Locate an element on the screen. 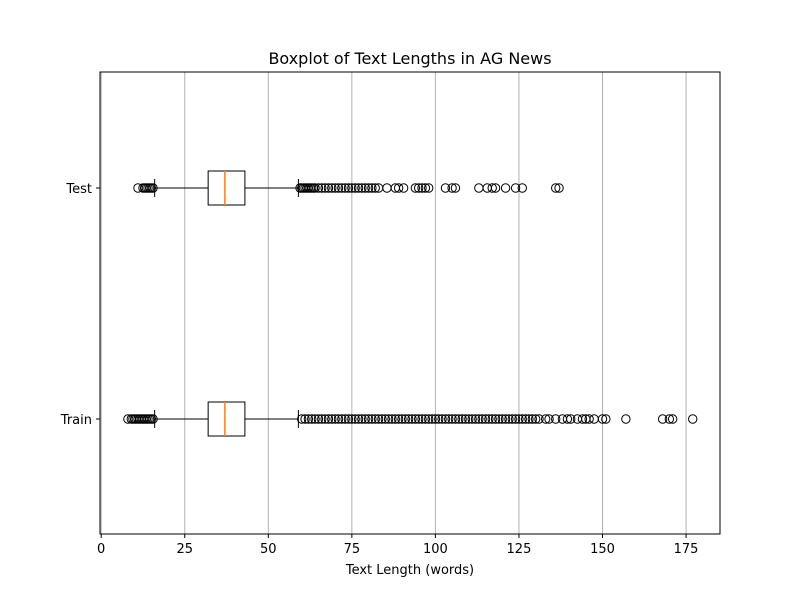 The width and height of the screenshot is (800, 600). y-tick-label: Train is located at coordinates (76, 420).